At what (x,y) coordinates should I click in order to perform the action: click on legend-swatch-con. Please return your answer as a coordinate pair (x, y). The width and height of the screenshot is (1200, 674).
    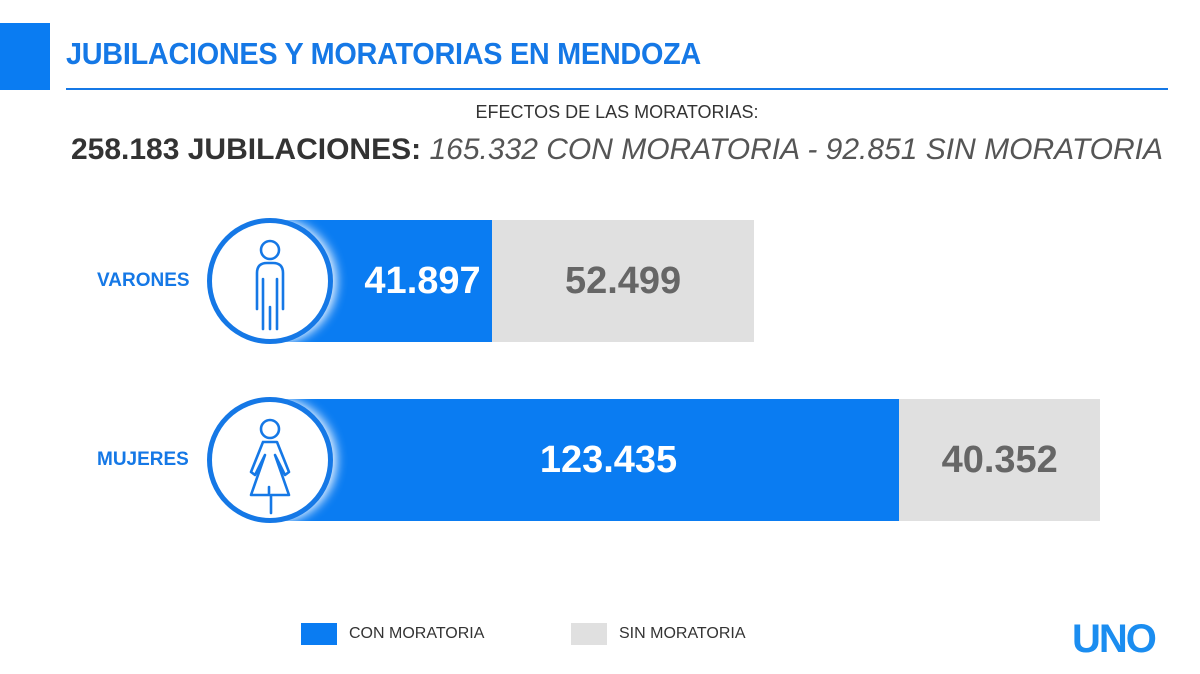
    Looking at the image, I should click on (319, 634).